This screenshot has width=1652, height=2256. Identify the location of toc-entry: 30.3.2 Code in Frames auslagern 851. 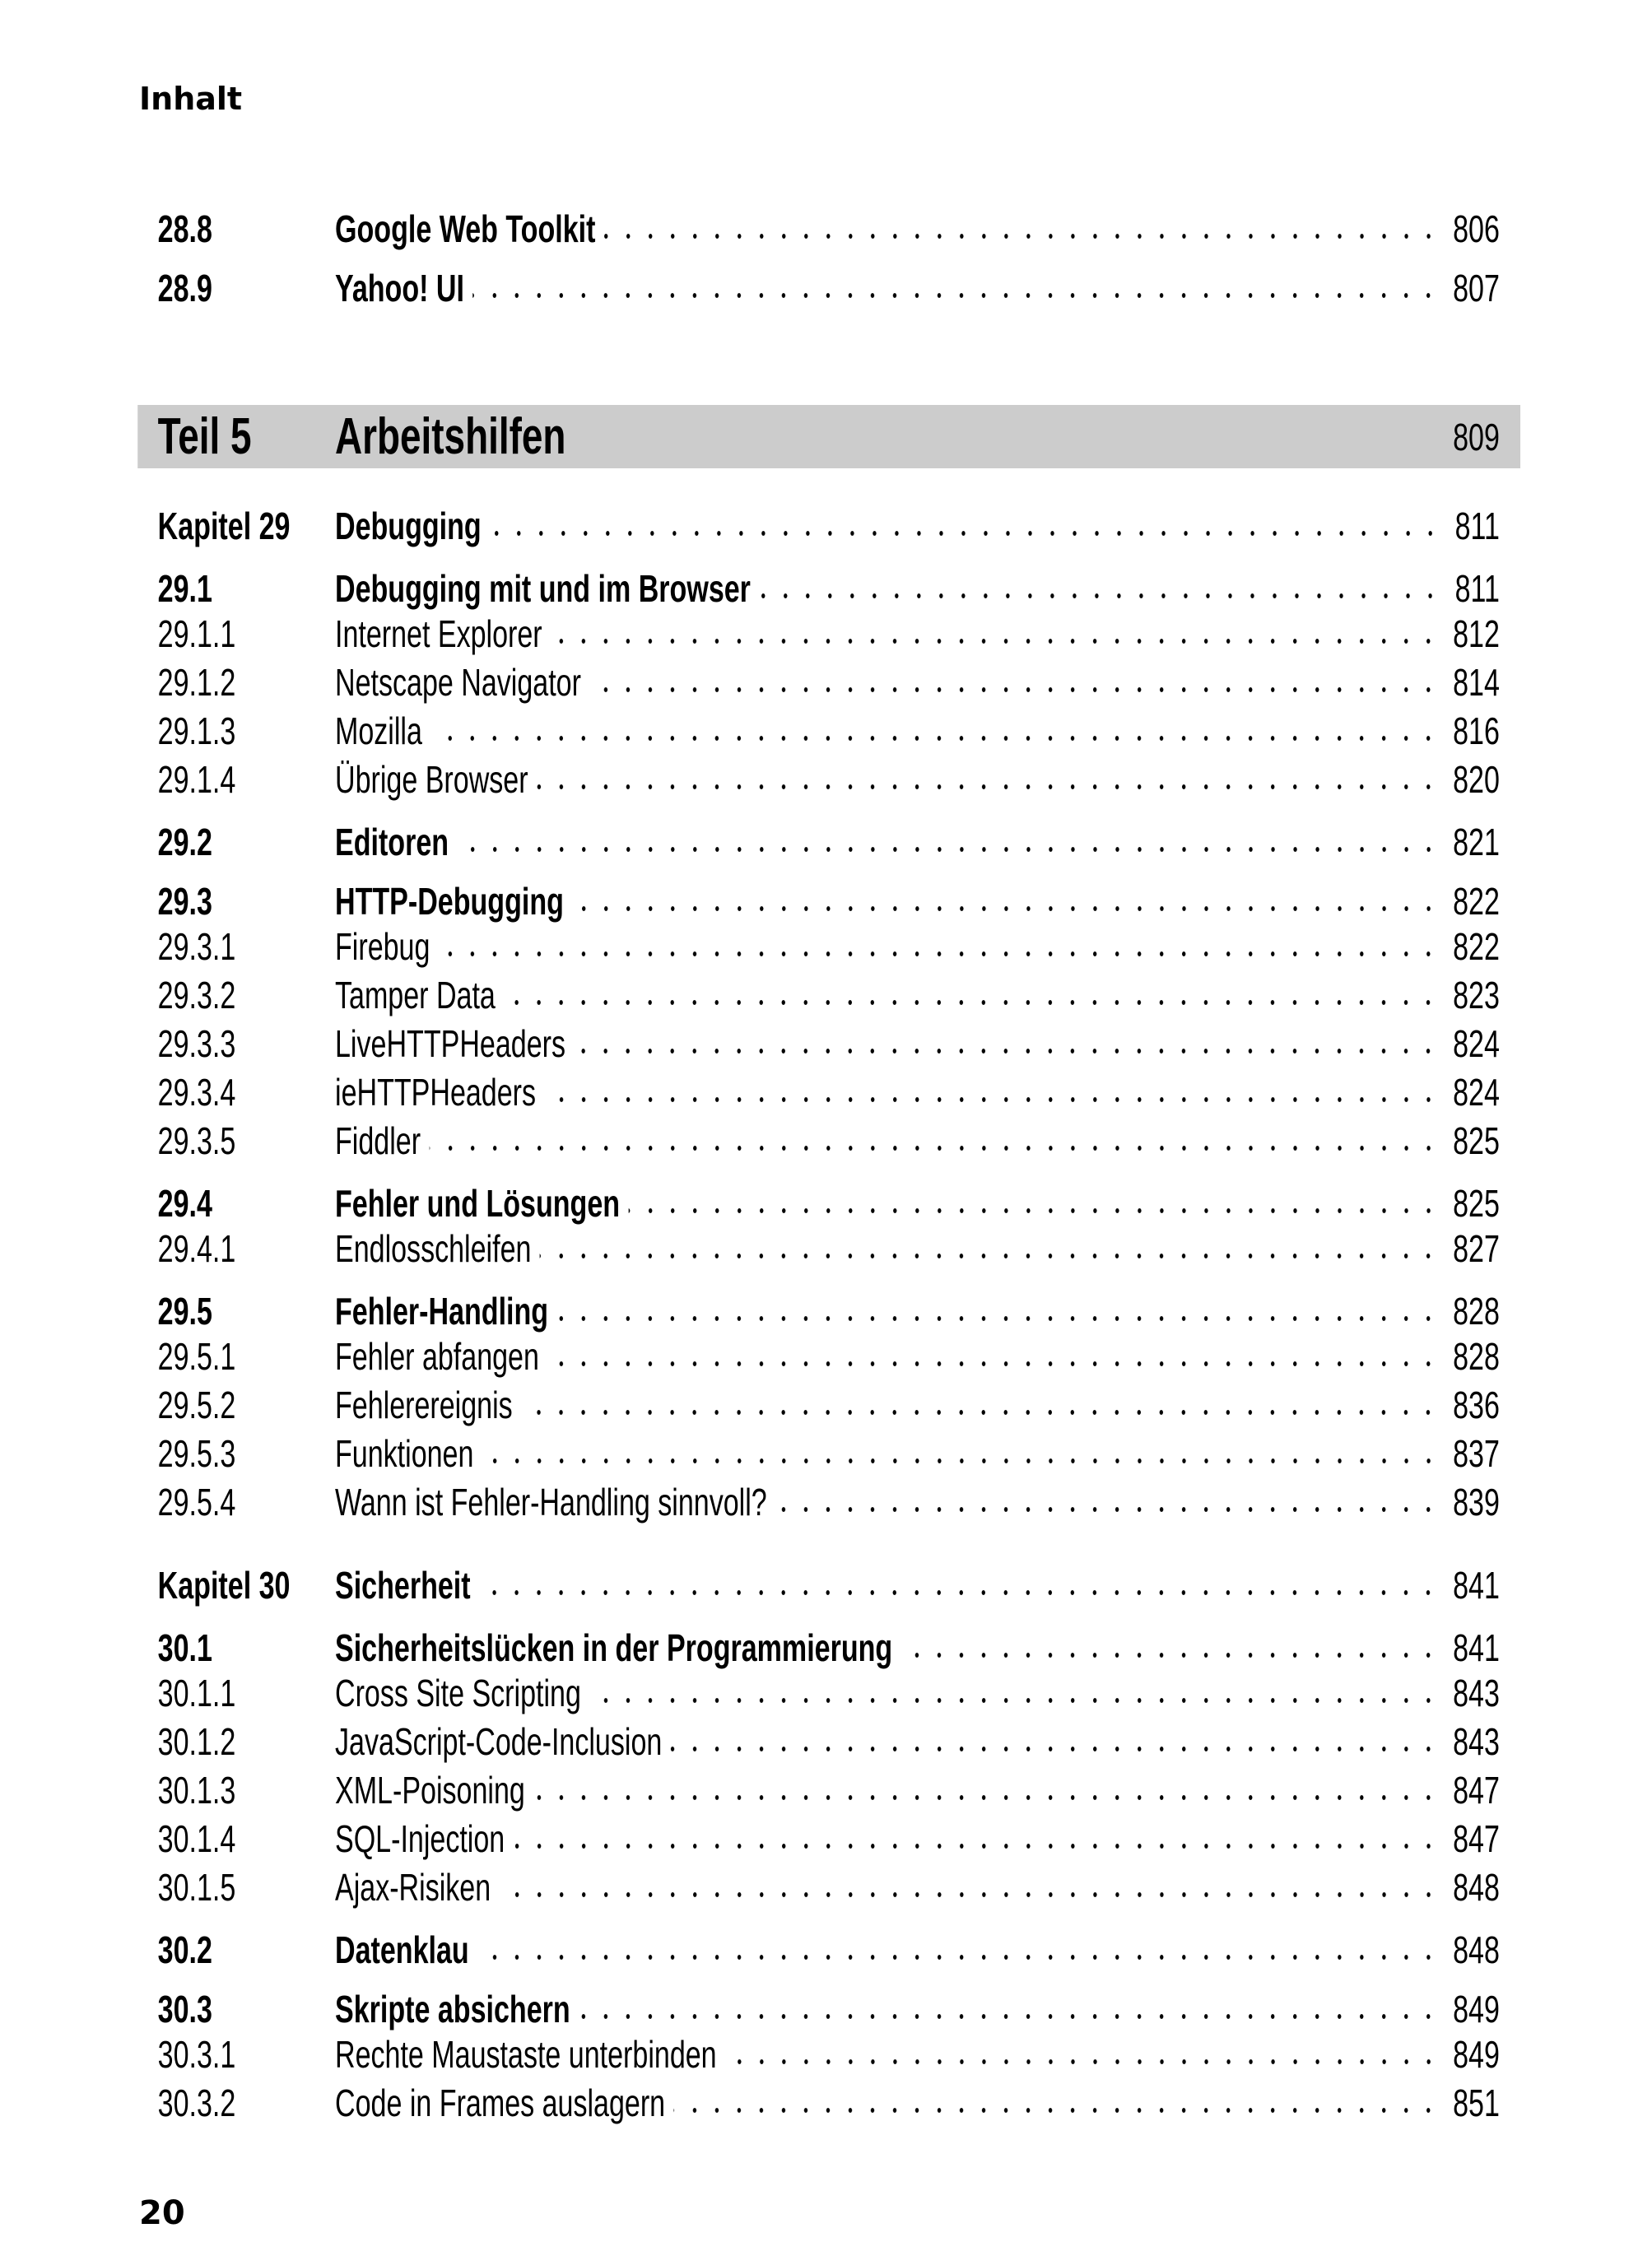
(829, 2102).